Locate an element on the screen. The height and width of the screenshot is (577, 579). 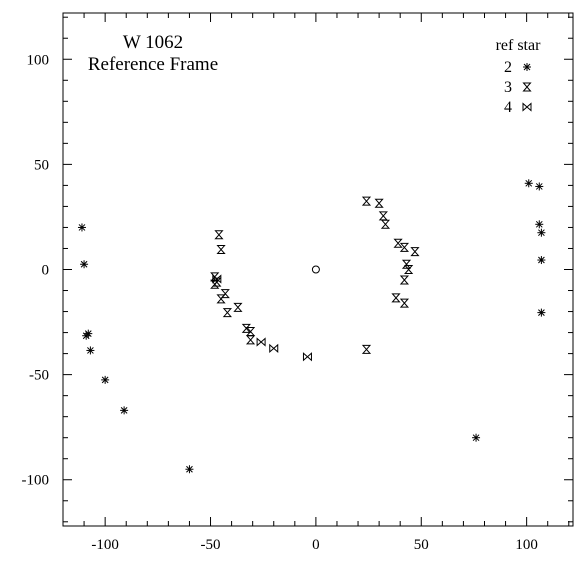
chart-subtitle: Reference Frame is located at coordinates (153, 64).